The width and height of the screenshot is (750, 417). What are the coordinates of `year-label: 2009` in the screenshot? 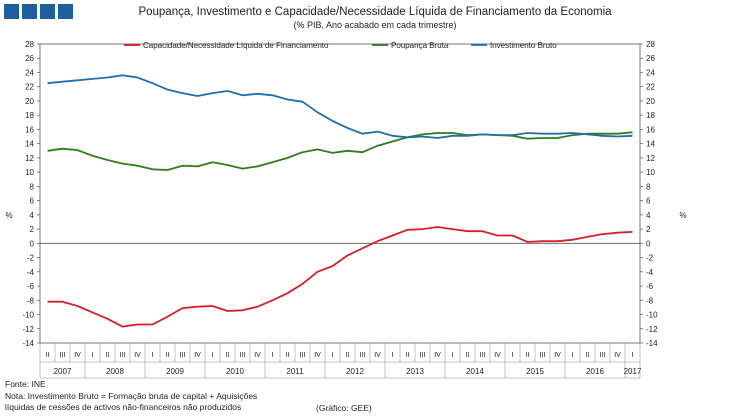 It's located at (175, 371).